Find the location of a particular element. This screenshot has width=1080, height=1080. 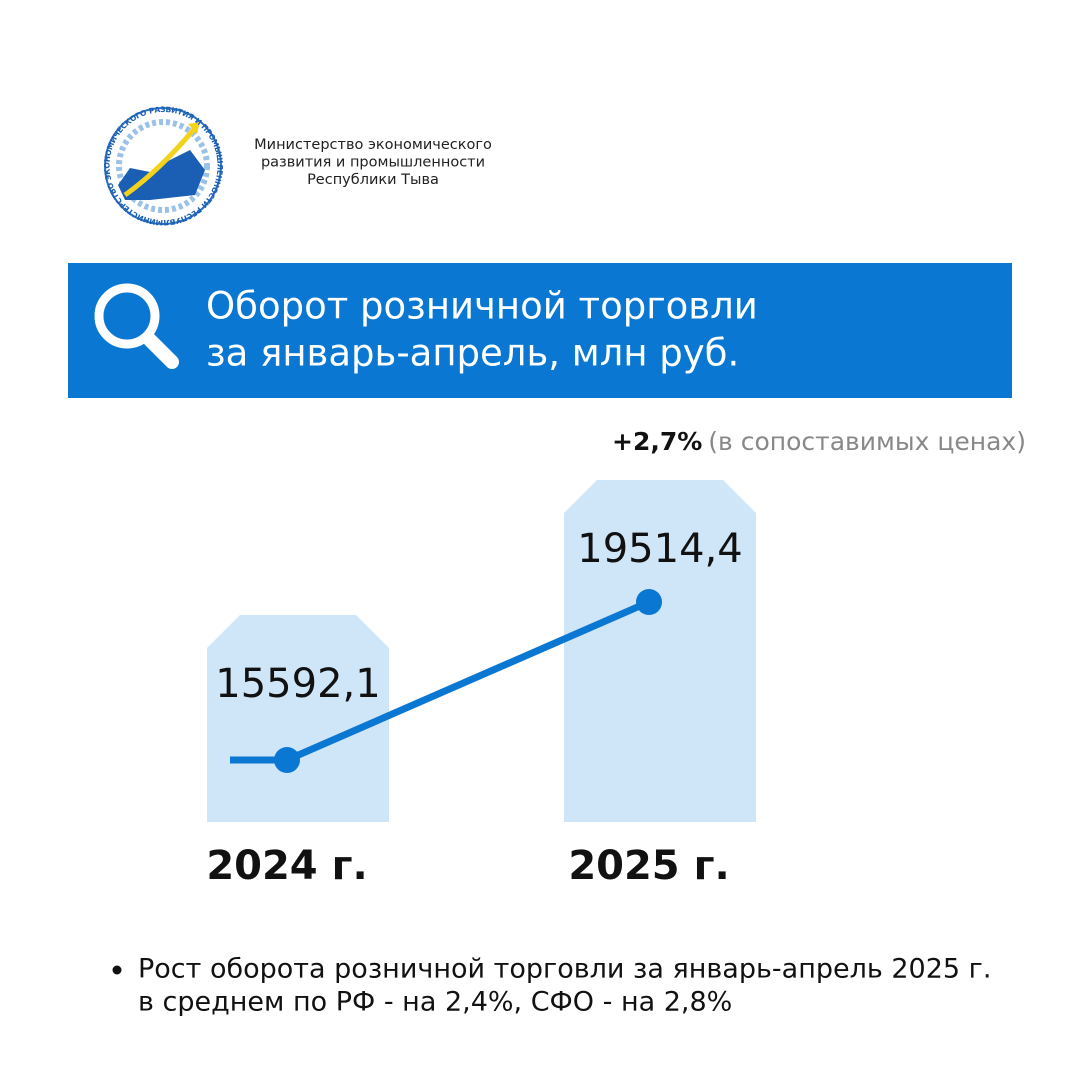

value-label: 15592,1 is located at coordinates (297, 684).